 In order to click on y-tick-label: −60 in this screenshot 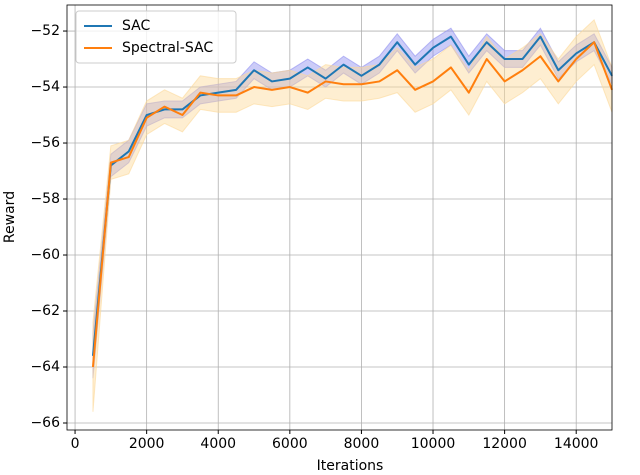, I will do `click(45, 255)`.